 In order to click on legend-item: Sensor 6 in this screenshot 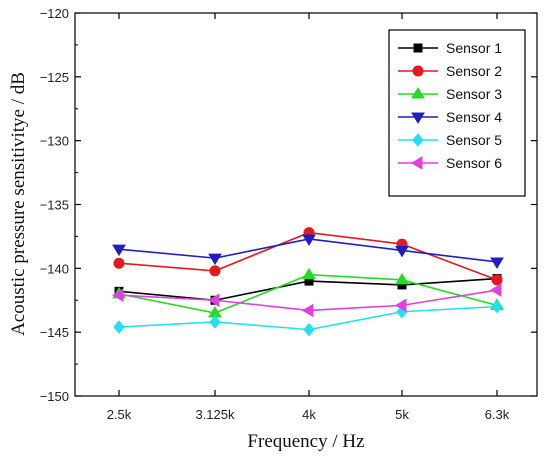, I will do `click(450, 163)`.